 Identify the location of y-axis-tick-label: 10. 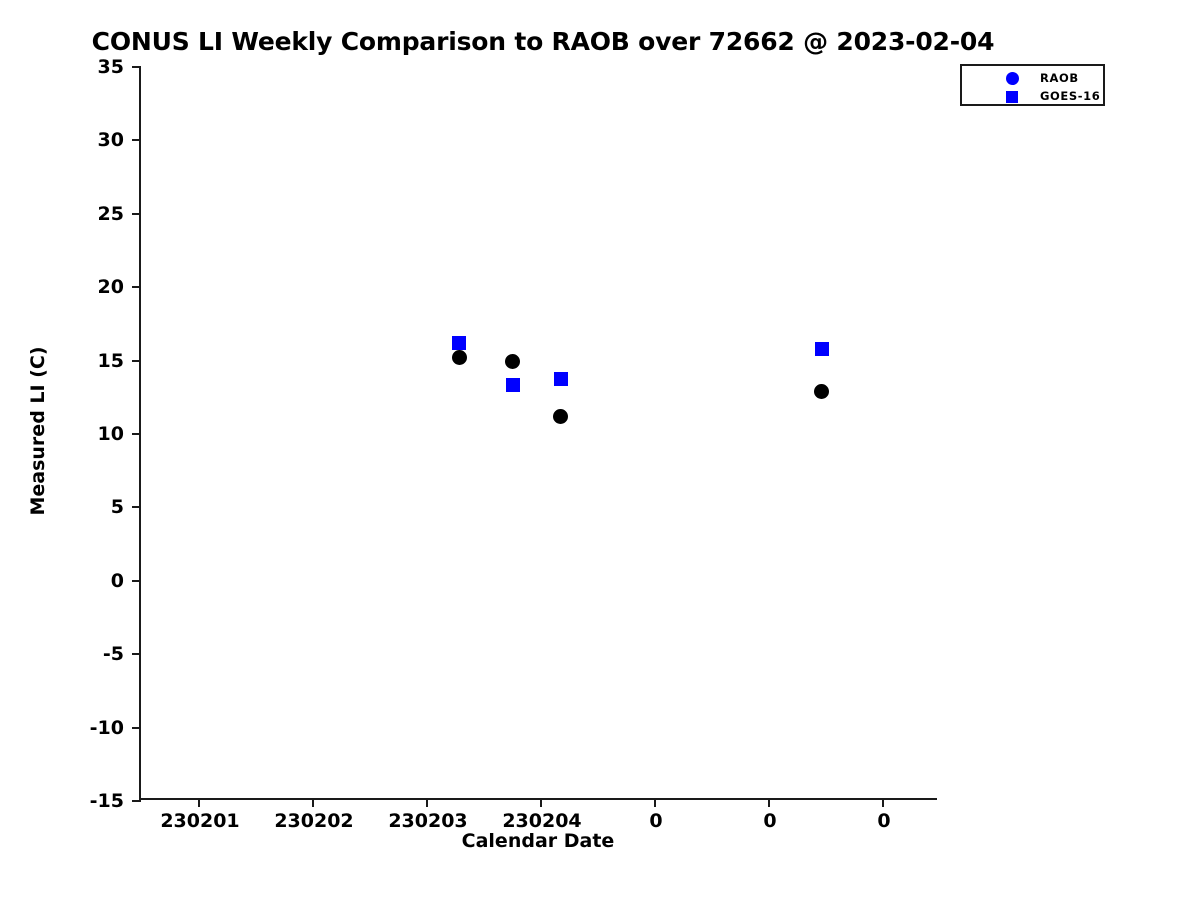
(110, 434).